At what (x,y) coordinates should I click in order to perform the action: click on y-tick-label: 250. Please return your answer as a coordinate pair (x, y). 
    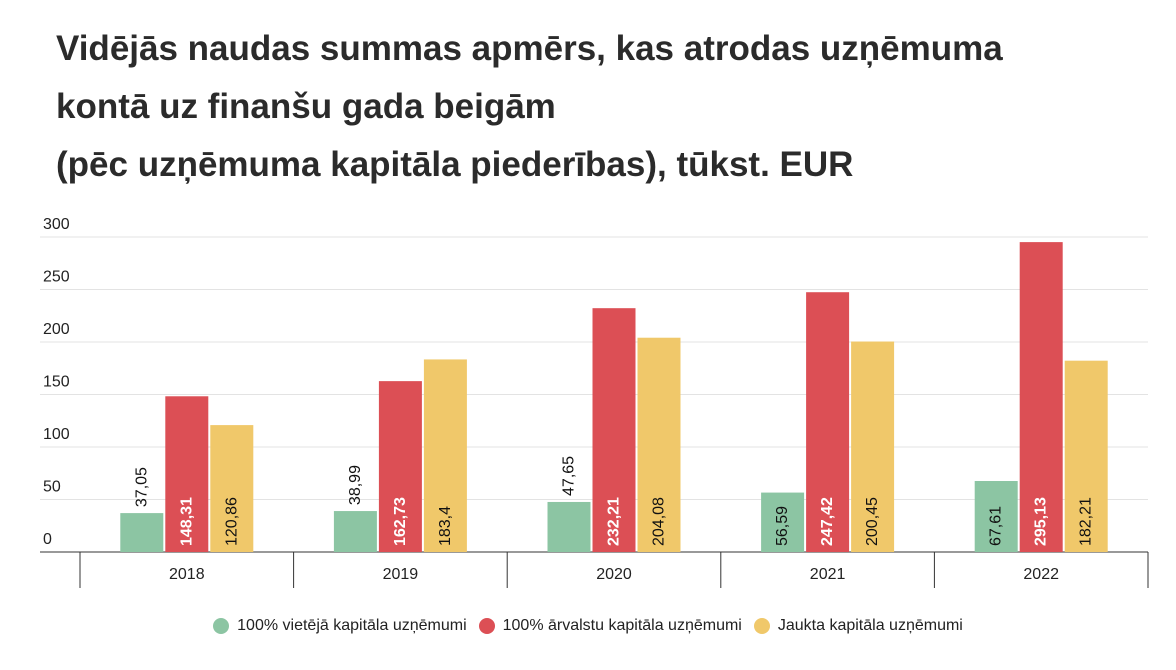
    Looking at the image, I should click on (56, 277).